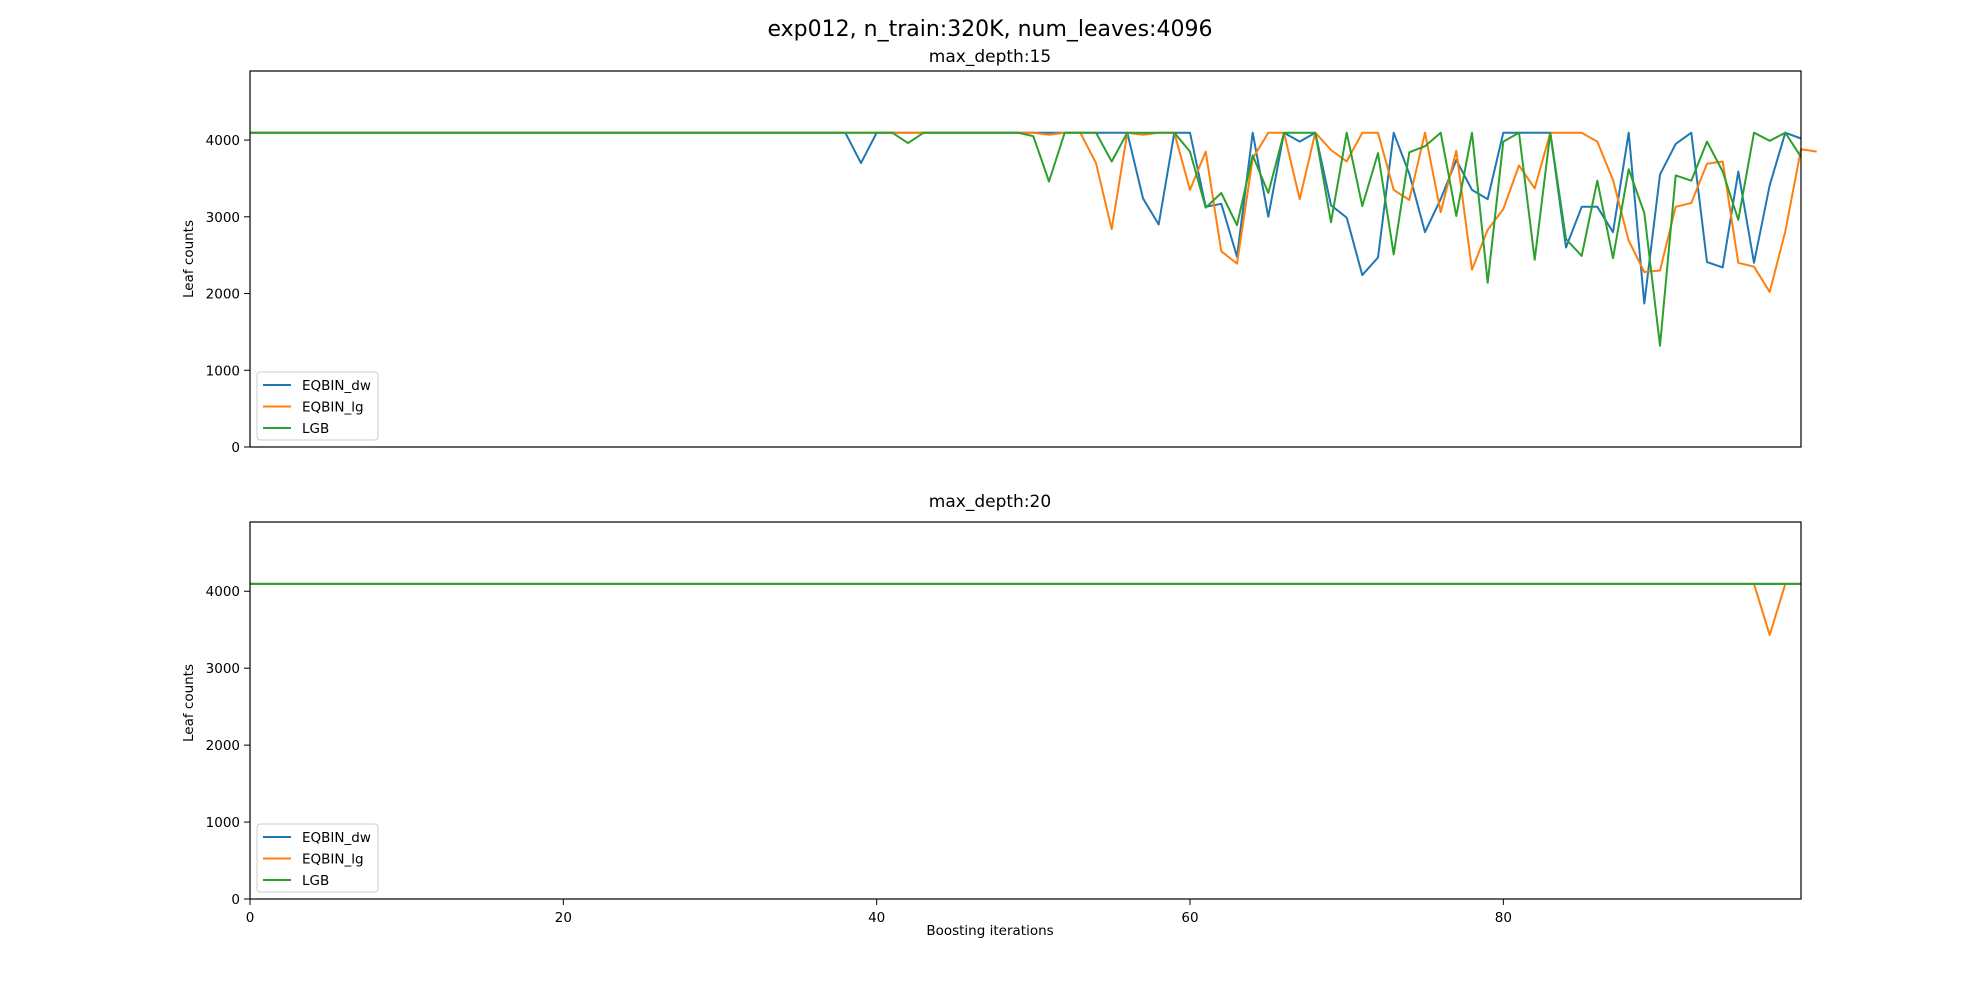 Image resolution: width=1980 pixels, height=1000 pixels. I want to click on figure-title: exp012, n_train:320K, num_leaves:4096, so click(990, 29).